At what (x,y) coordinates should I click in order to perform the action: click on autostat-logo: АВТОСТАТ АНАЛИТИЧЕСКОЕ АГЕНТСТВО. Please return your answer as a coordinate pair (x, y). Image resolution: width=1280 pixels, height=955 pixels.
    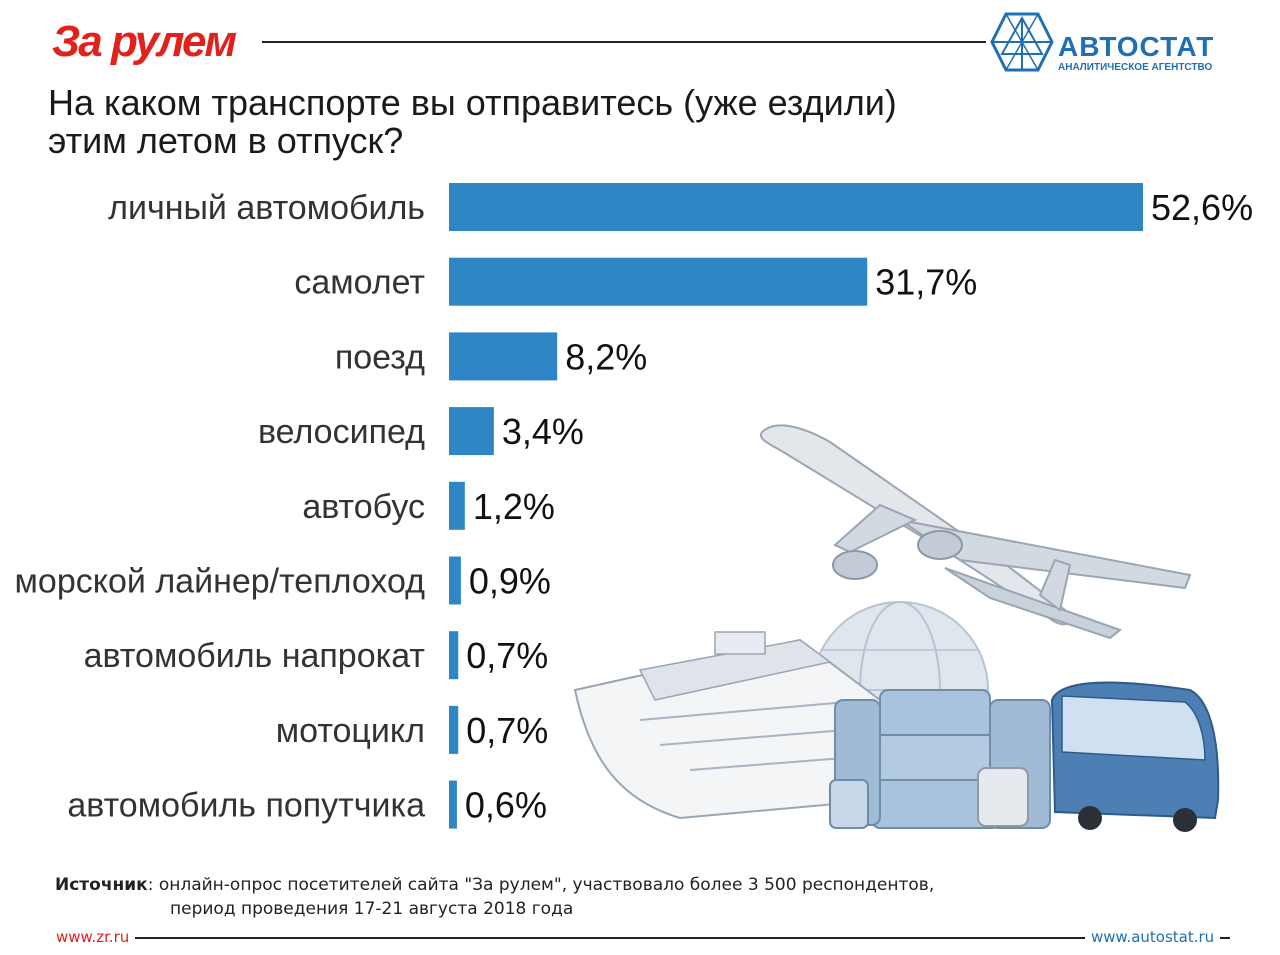
    Looking at the image, I should click on (1114, 42).